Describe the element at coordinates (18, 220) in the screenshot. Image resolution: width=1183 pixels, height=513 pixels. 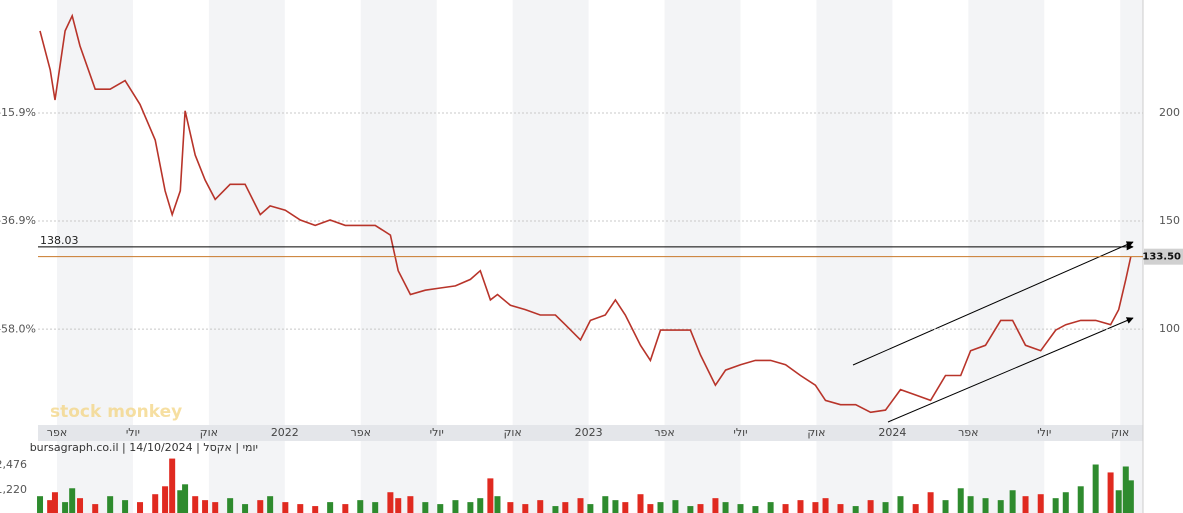
I see `y2-tick-label: -36.9%` at that location.